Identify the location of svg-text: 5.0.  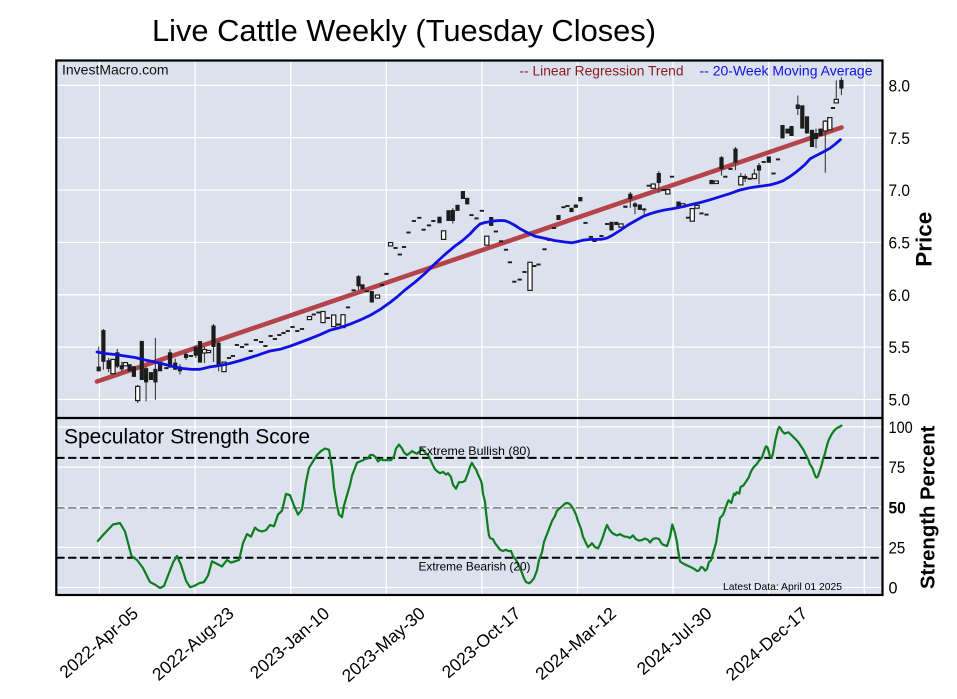
(900, 400).